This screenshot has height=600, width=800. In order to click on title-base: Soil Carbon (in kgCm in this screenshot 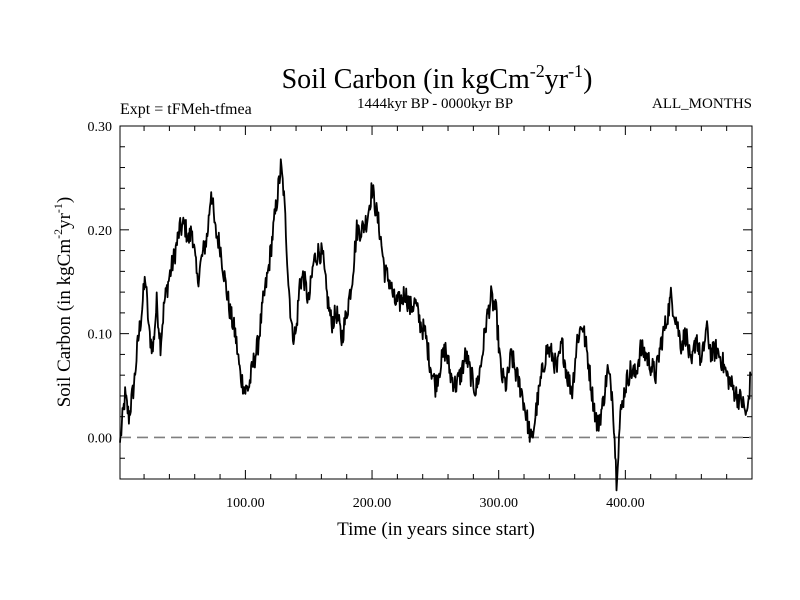, I will do `click(406, 79)`.